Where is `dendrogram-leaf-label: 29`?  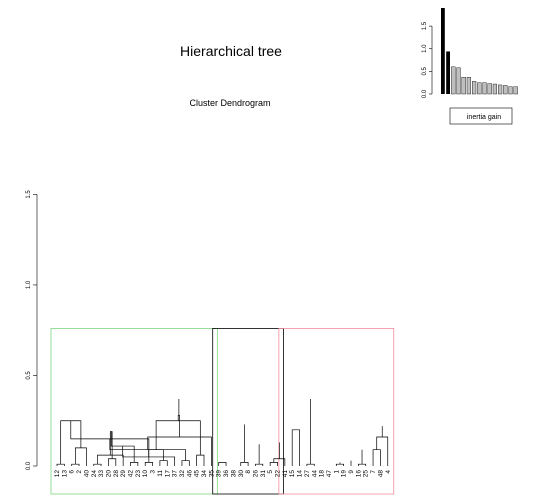 dendrogram-leaf-label: 29 is located at coordinates (123, 474).